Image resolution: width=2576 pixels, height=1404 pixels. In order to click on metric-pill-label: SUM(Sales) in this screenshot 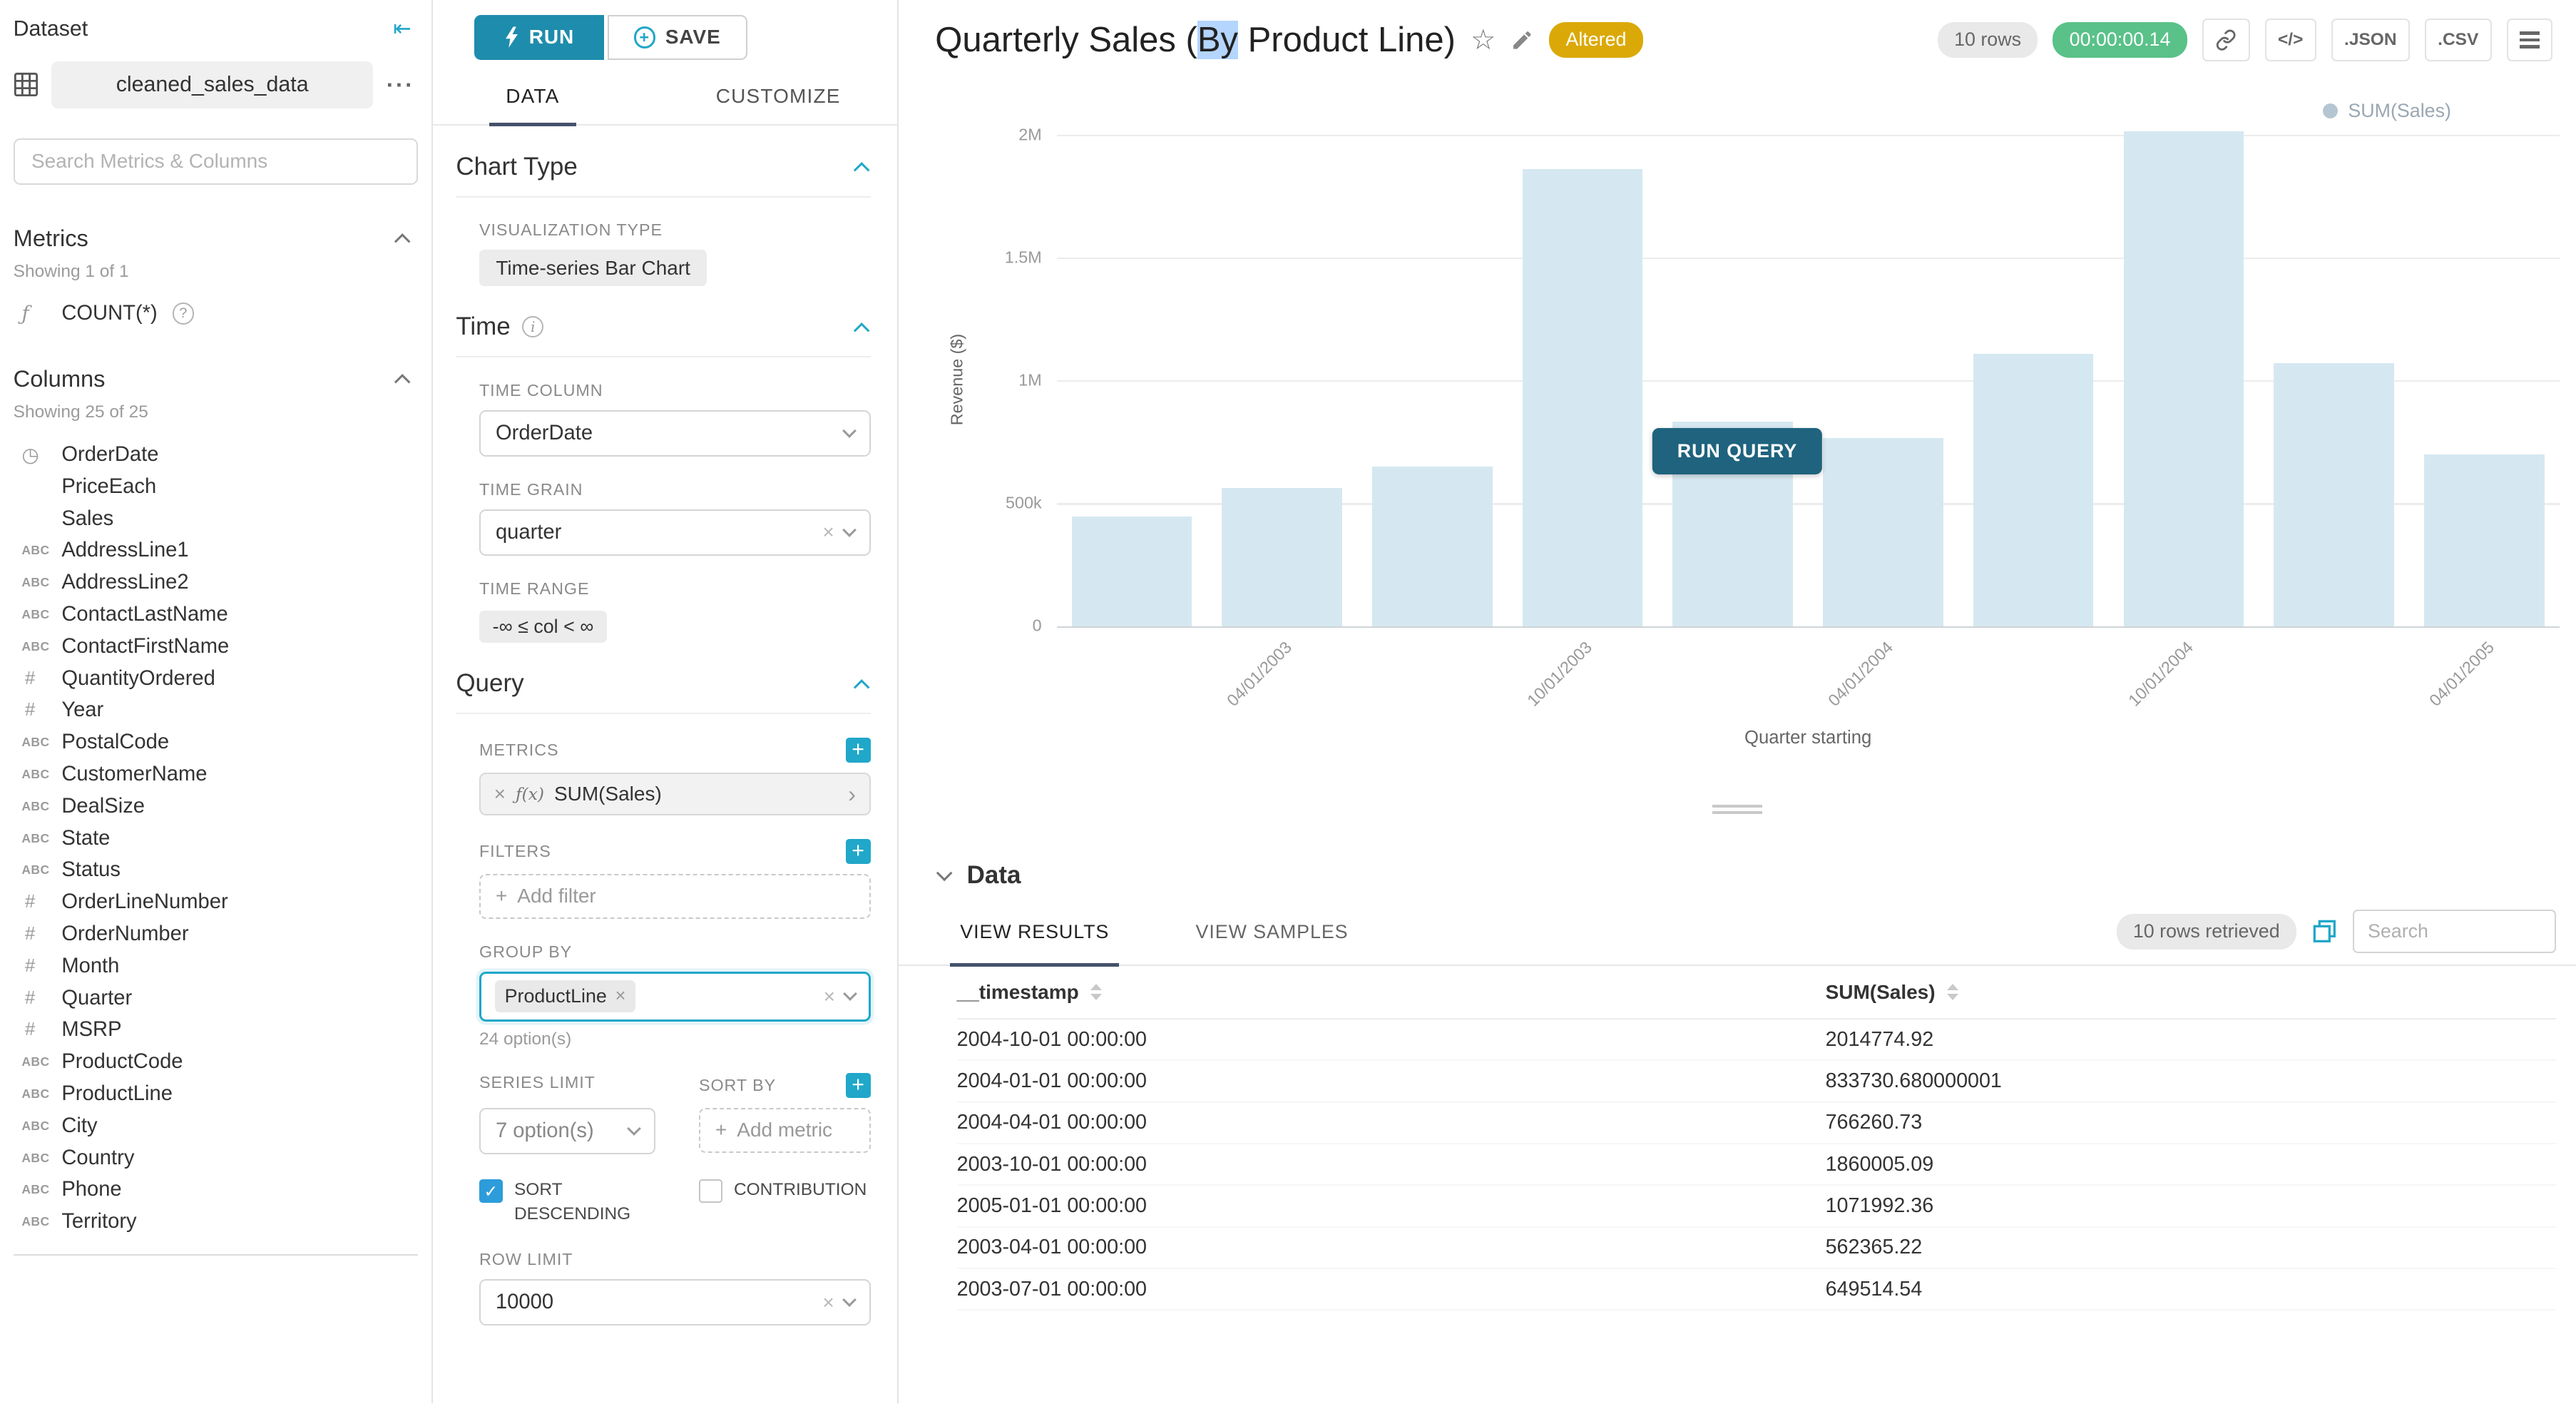, I will do `click(607, 794)`.